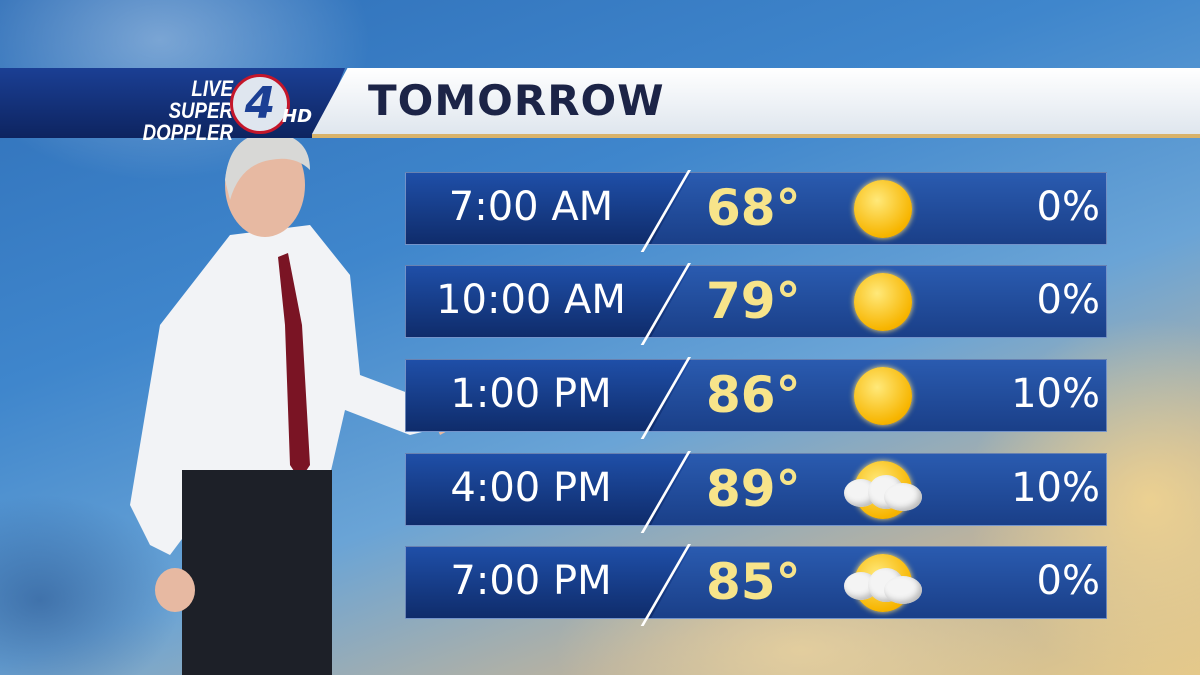 The height and width of the screenshot is (675, 1200). What do you see at coordinates (753, 582) in the screenshot?
I see `forecast-temp: 85°` at bounding box center [753, 582].